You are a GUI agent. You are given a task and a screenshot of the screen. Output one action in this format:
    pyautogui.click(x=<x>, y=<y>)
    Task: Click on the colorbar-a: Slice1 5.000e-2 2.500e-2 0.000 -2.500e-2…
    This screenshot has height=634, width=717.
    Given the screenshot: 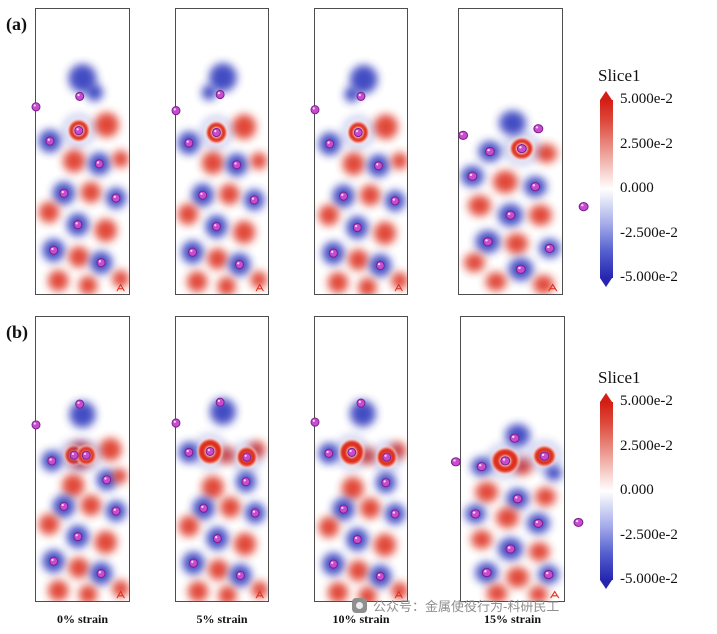 What is the action you would take?
    pyautogui.click(x=657, y=182)
    